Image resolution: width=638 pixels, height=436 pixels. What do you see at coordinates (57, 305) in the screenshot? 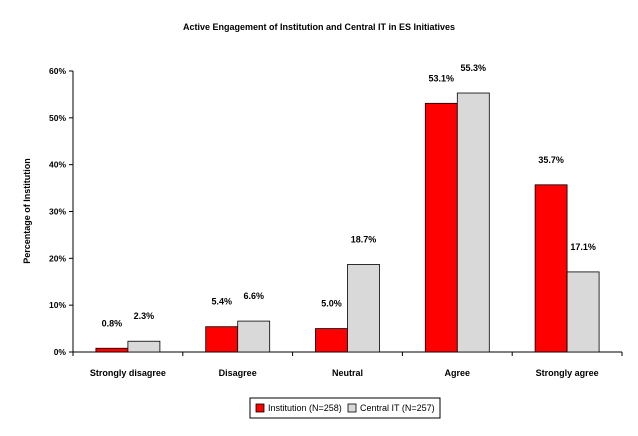
I see `y-tick-label: 10%` at bounding box center [57, 305].